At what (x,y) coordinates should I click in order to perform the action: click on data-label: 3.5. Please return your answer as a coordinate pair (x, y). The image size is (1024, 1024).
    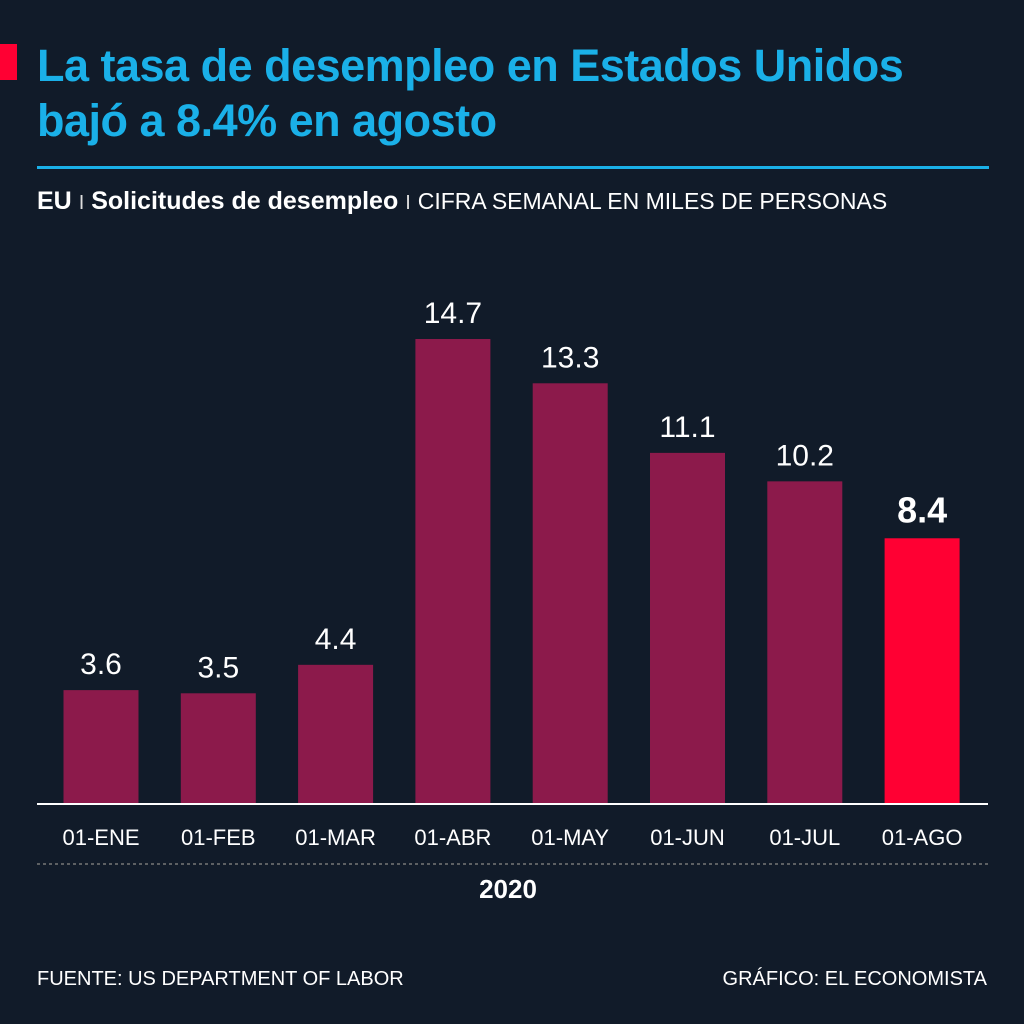
    Looking at the image, I should click on (218, 667).